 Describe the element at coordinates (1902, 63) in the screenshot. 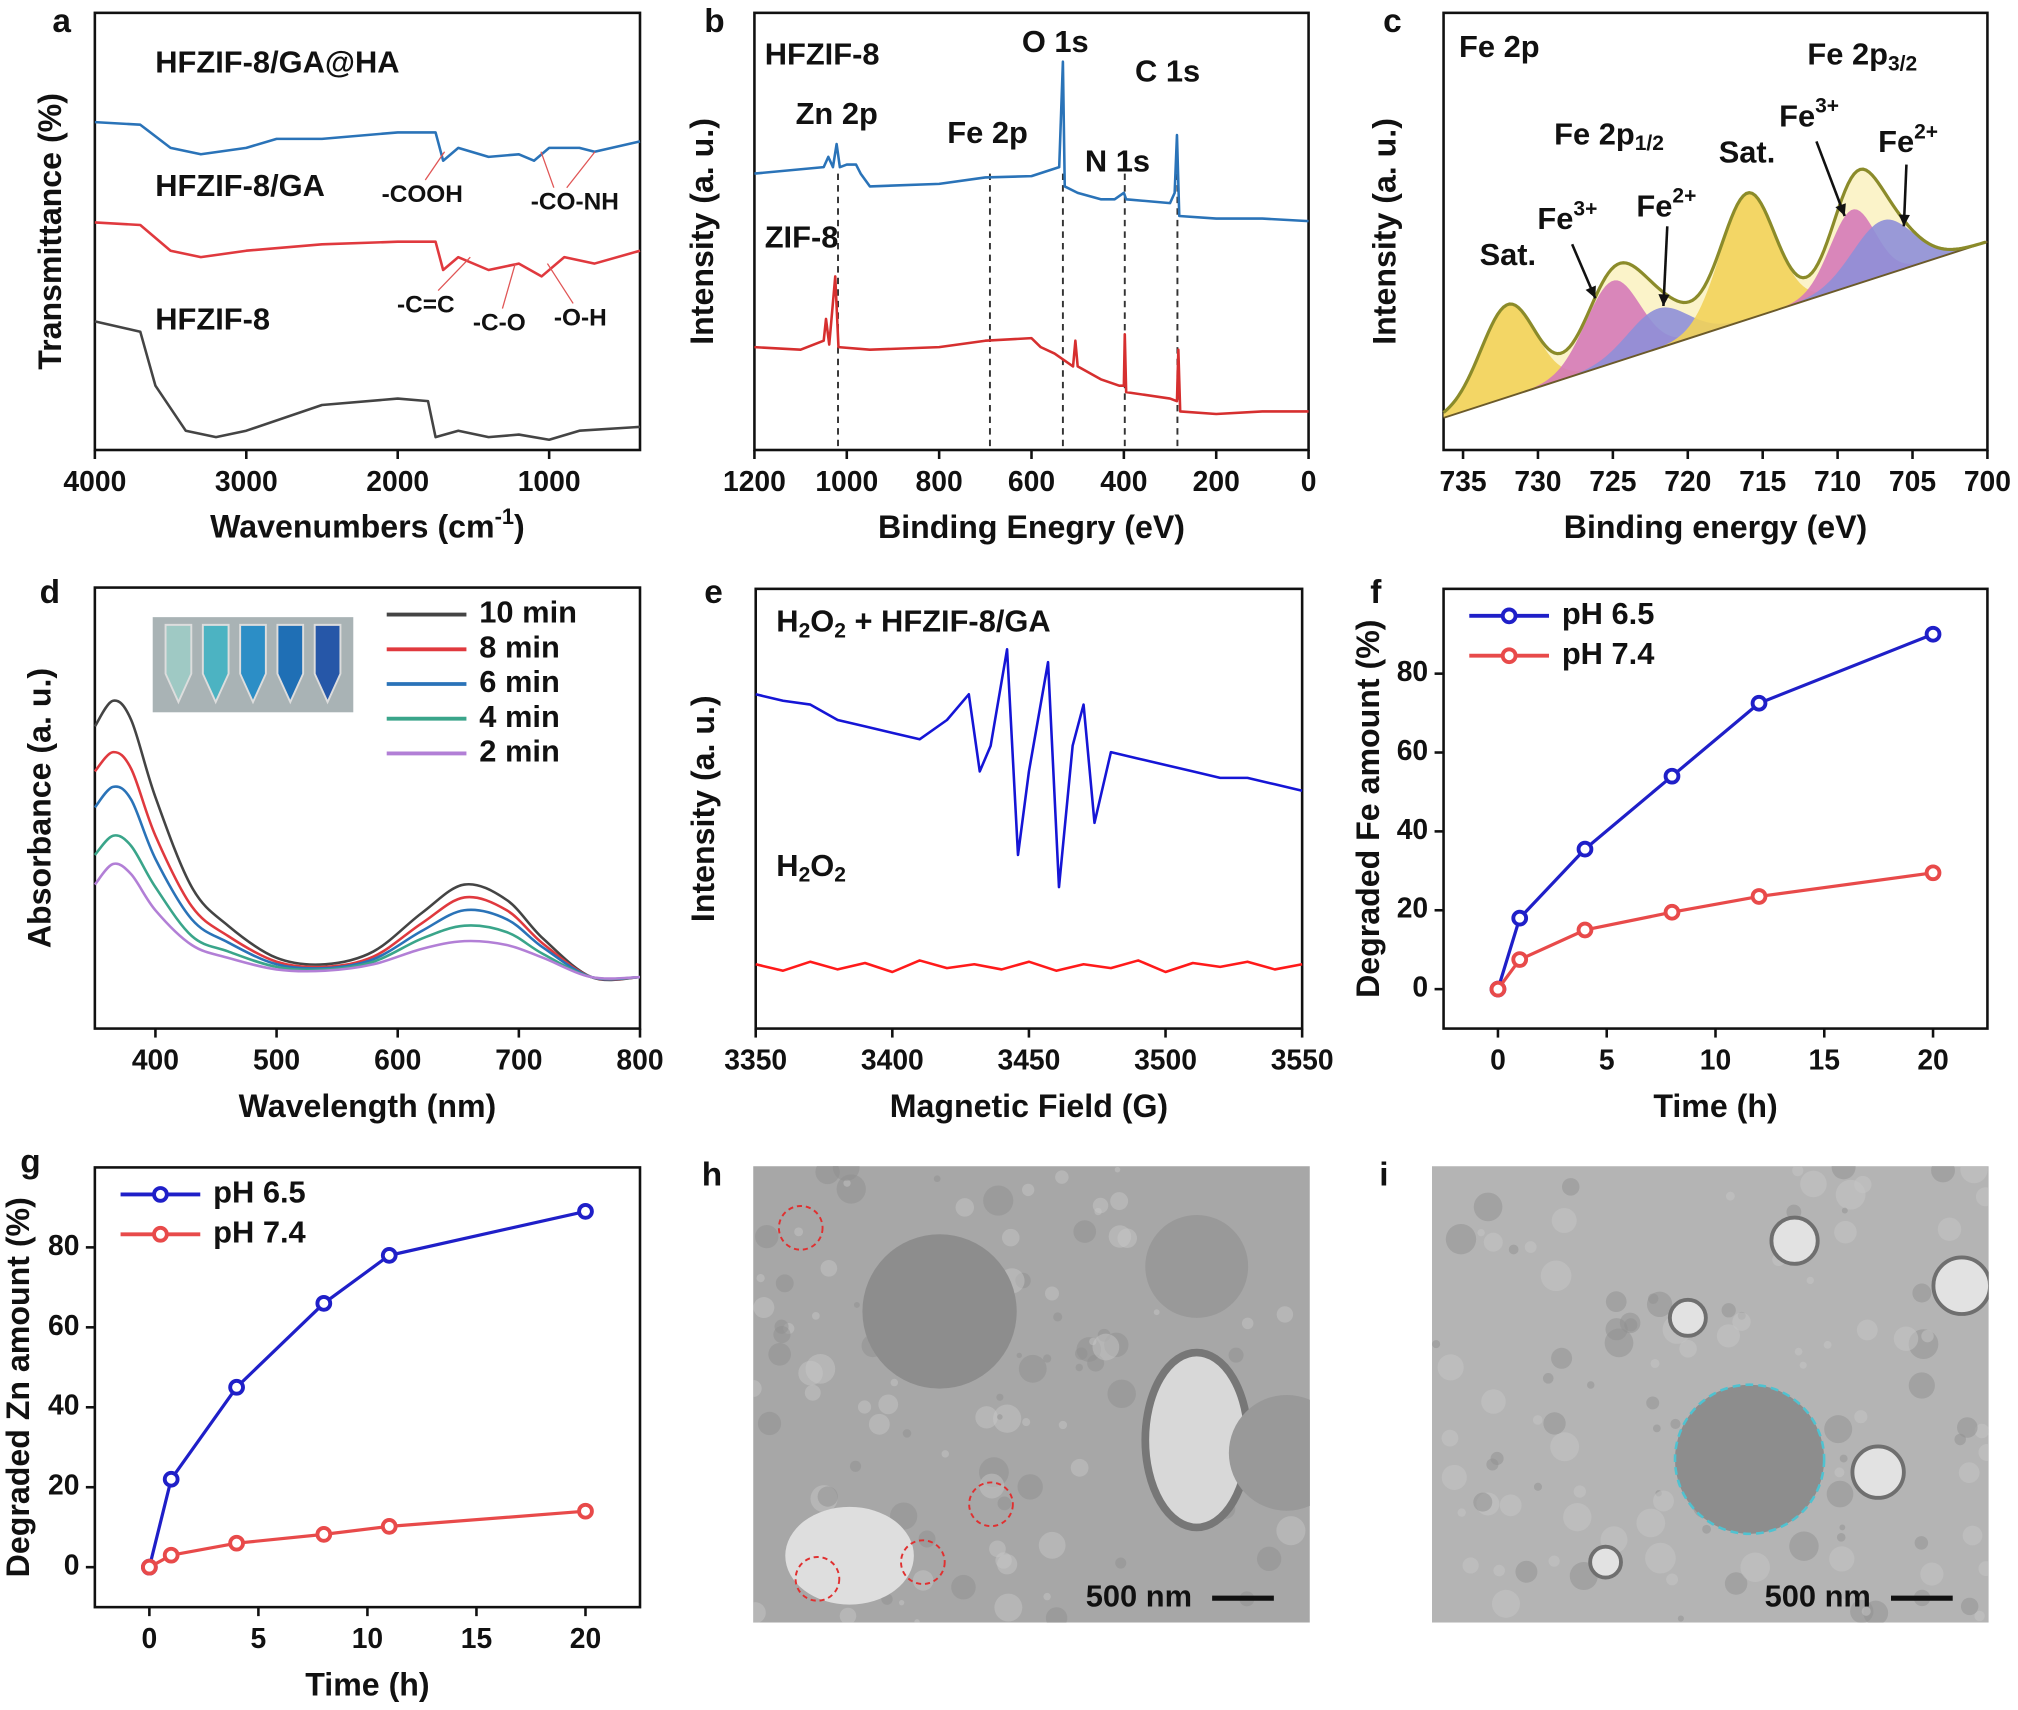

I see `text-part: 3/2` at that location.